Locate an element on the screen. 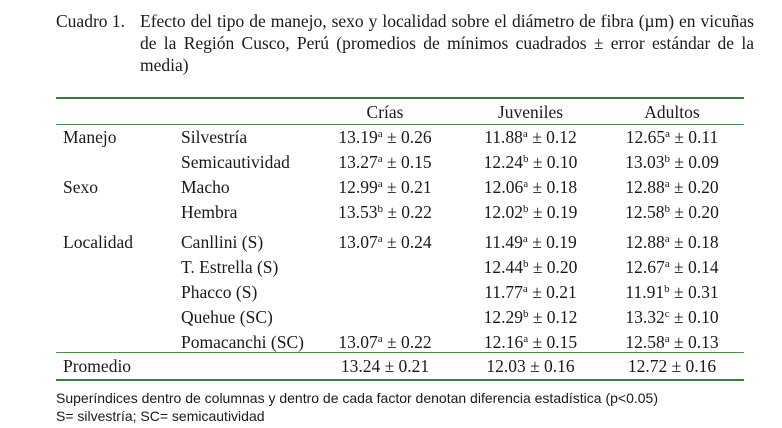  mean-value: 12.65 is located at coordinates (645, 137).